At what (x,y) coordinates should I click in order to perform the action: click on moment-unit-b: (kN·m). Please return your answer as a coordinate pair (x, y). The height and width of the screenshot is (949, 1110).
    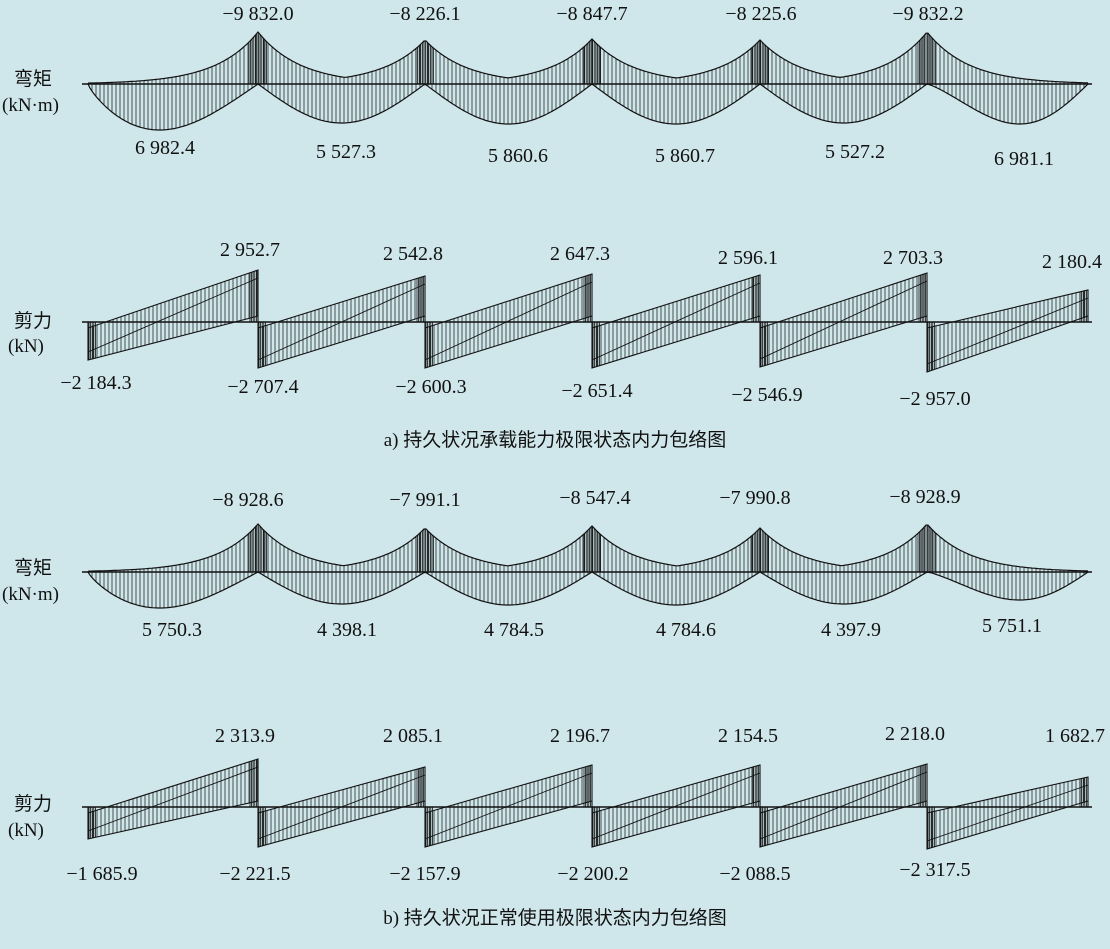
    Looking at the image, I should click on (30, 594).